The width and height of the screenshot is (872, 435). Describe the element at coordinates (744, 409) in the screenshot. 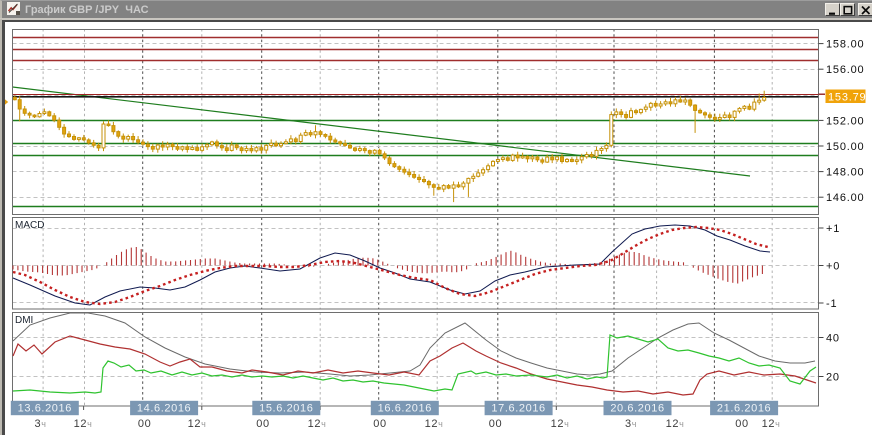

I see `svg-text: 21.6.2016` at that location.